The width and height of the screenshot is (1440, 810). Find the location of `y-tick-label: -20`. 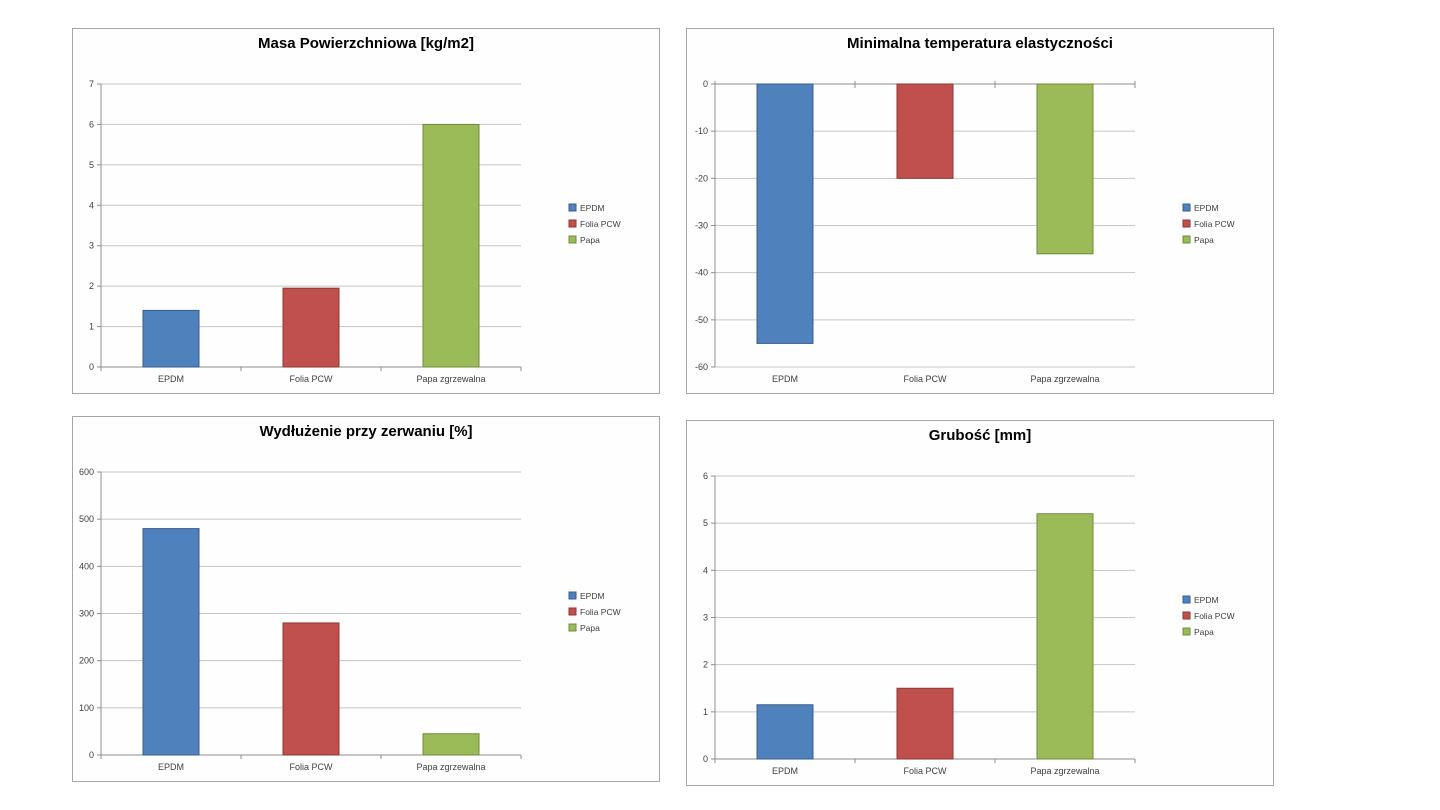

y-tick-label: -20 is located at coordinates (701, 178).